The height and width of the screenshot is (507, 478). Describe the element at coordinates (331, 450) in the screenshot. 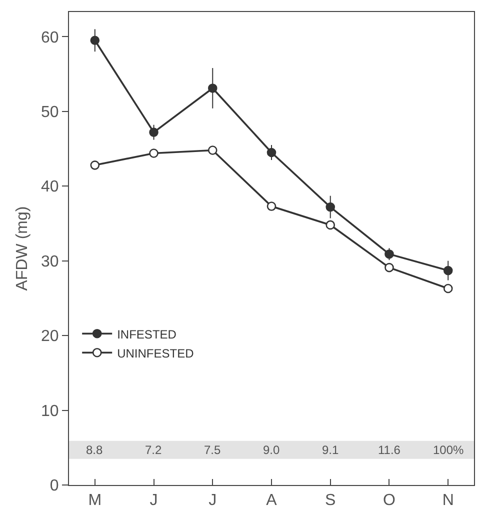

I see `annotation: 9.1` at that location.